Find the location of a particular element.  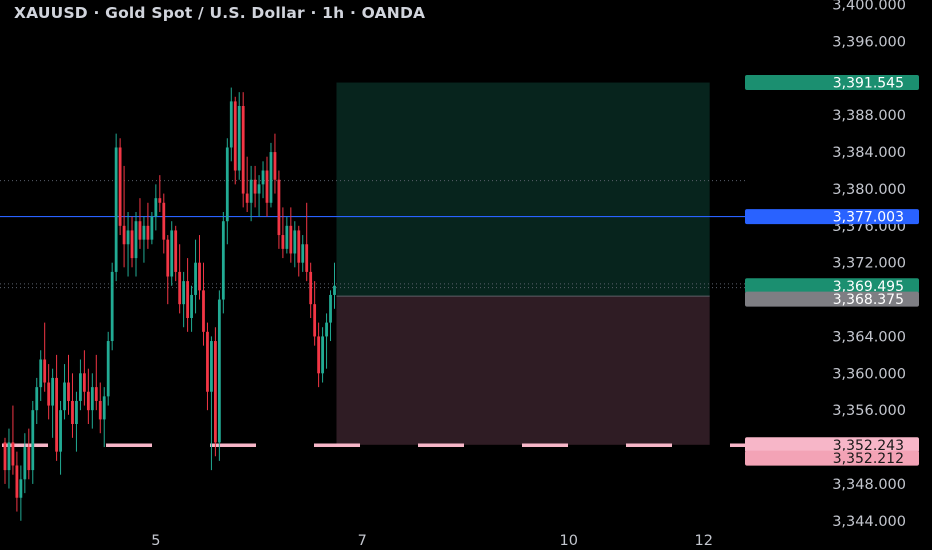

price-axis-label: 3,384.000 is located at coordinates (869, 153).